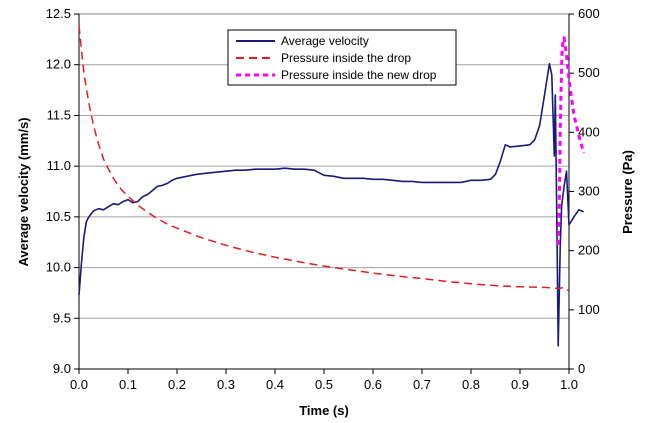 This screenshot has width=646, height=423. I want to click on y2-tick-label: 100, so click(589, 309).